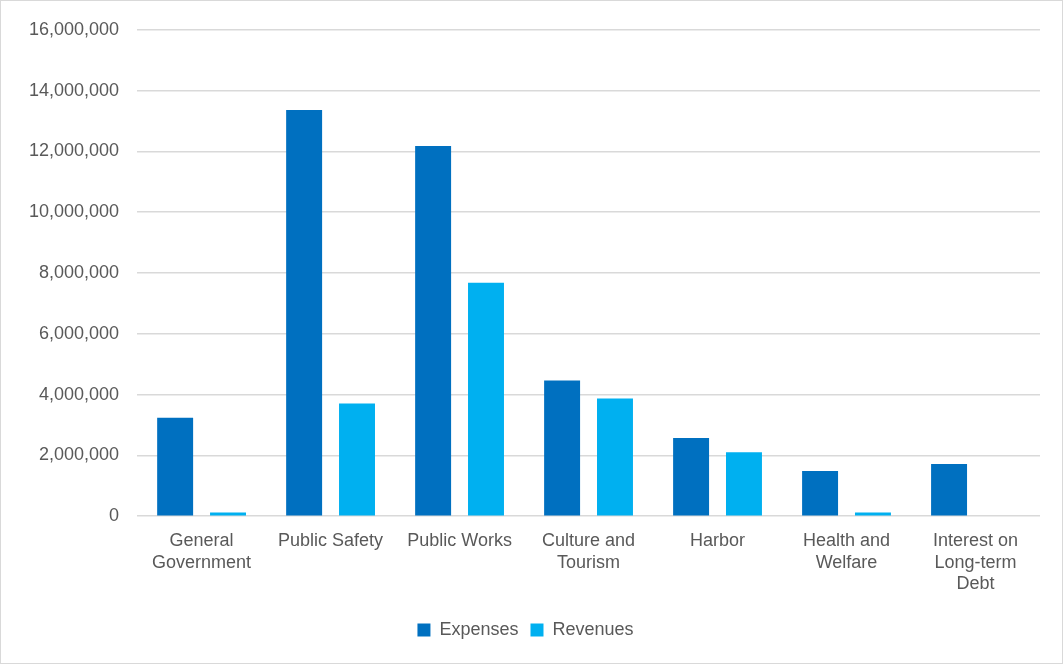  What do you see at coordinates (79, 393) in the screenshot?
I see `y-tick-label: 4,000,000` at bounding box center [79, 393].